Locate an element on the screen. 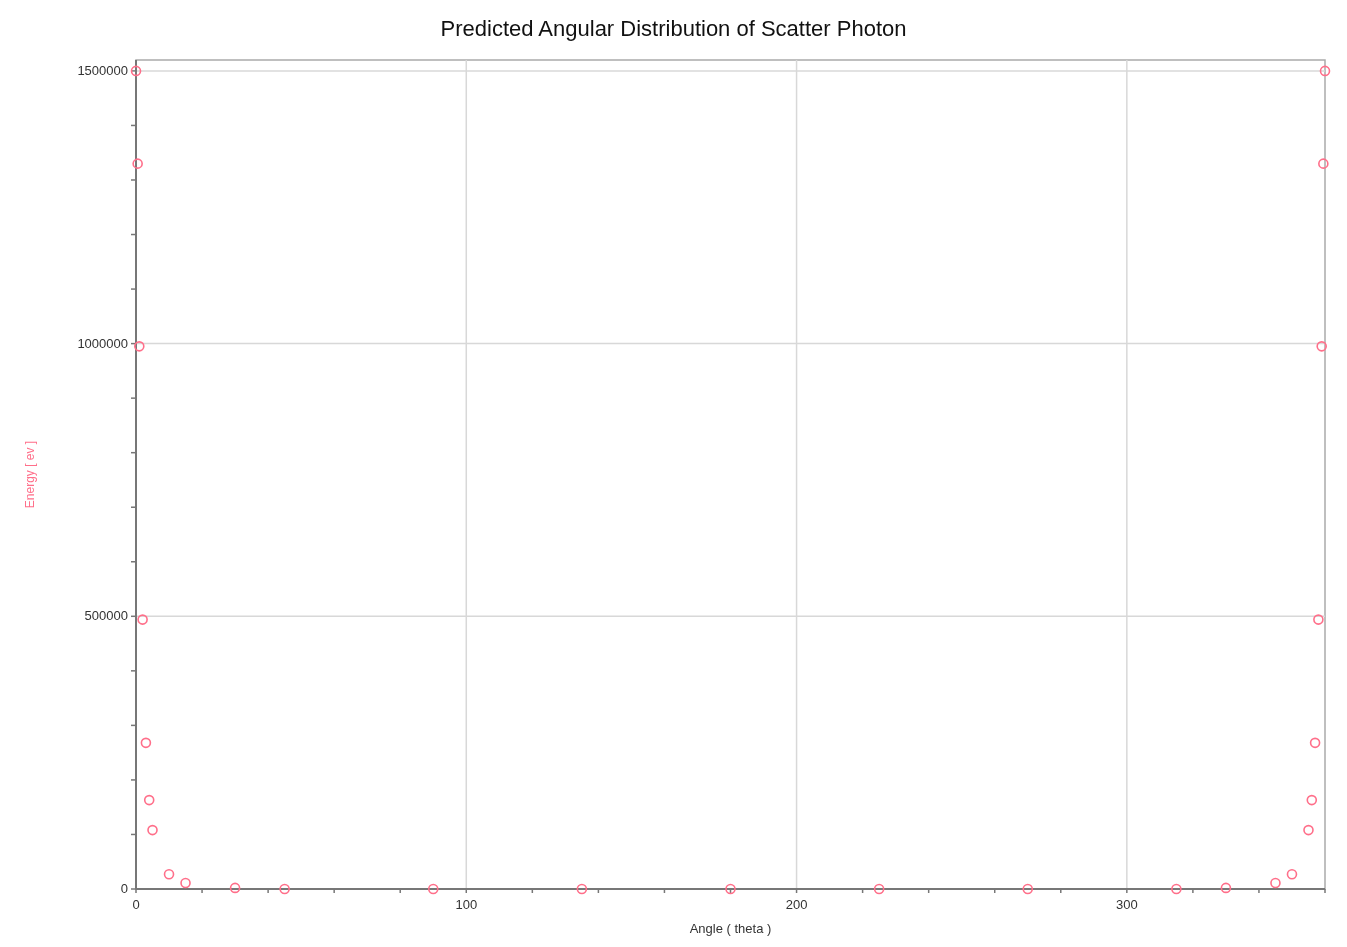 This screenshot has height=947, width=1347. y-axis-title: Energy [ ev ] is located at coordinates (30, 474).